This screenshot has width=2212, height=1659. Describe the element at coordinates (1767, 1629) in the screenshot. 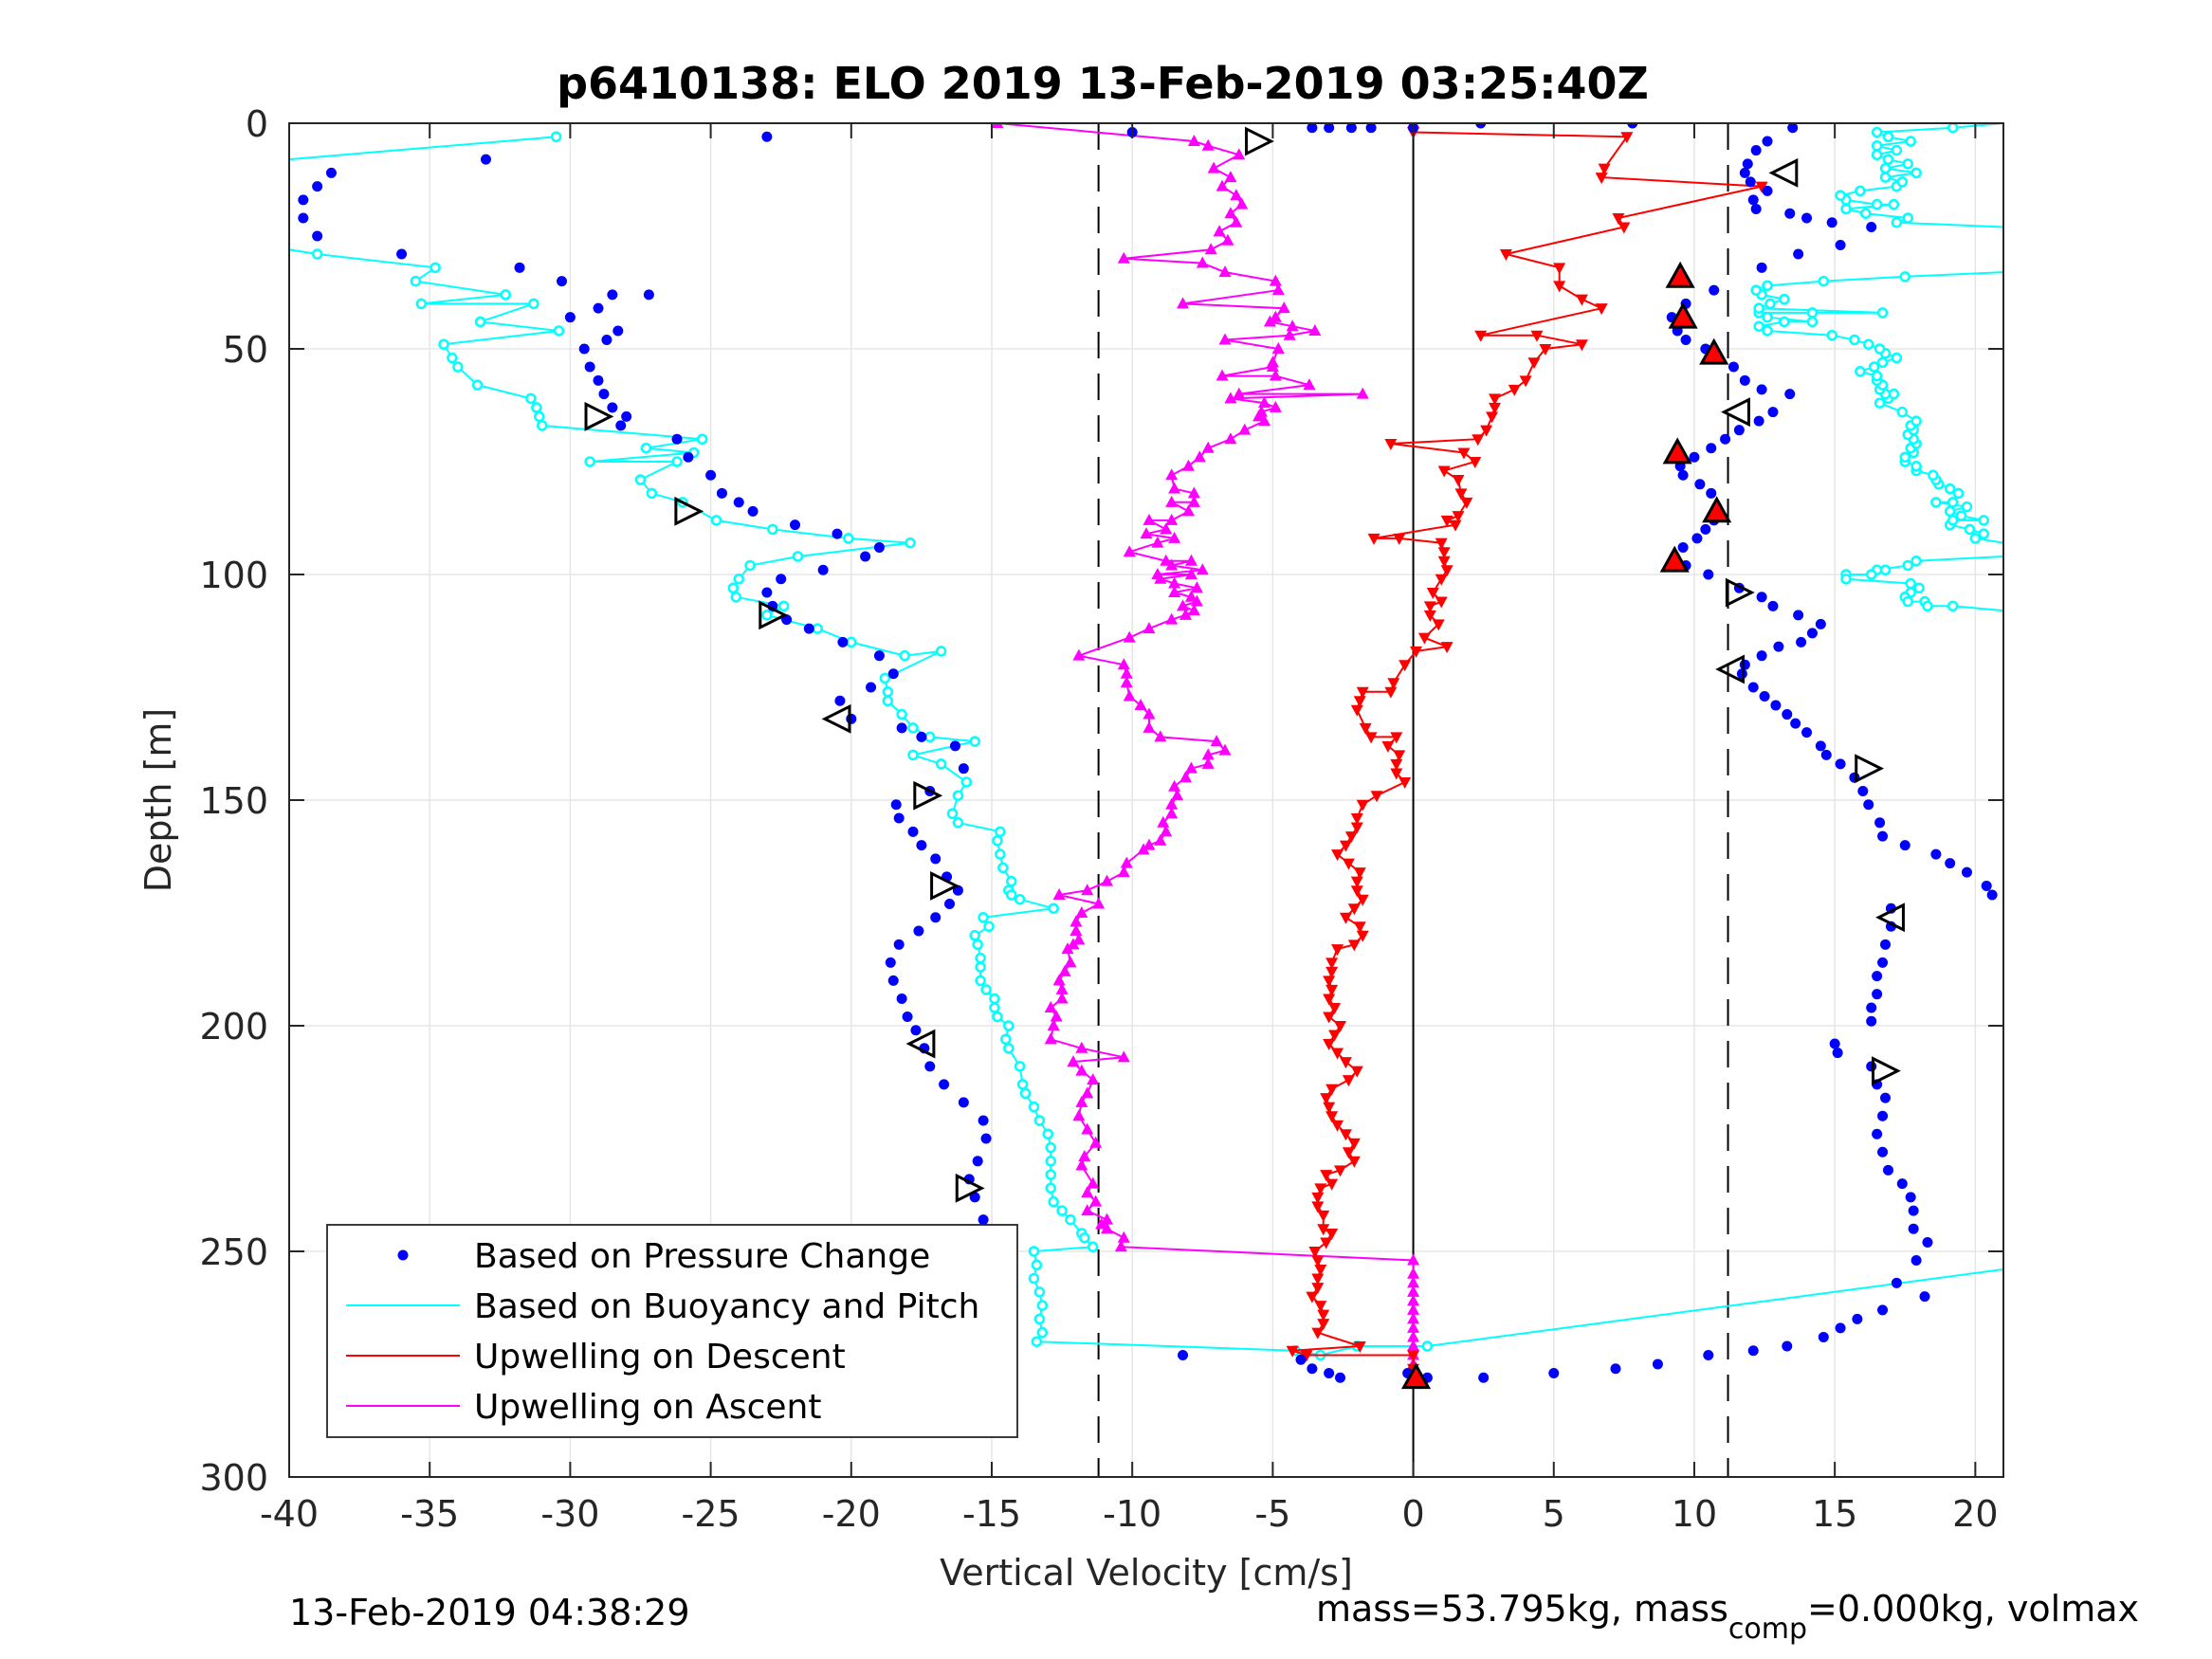

I see `footer-mass-subscript: comp` at that location.